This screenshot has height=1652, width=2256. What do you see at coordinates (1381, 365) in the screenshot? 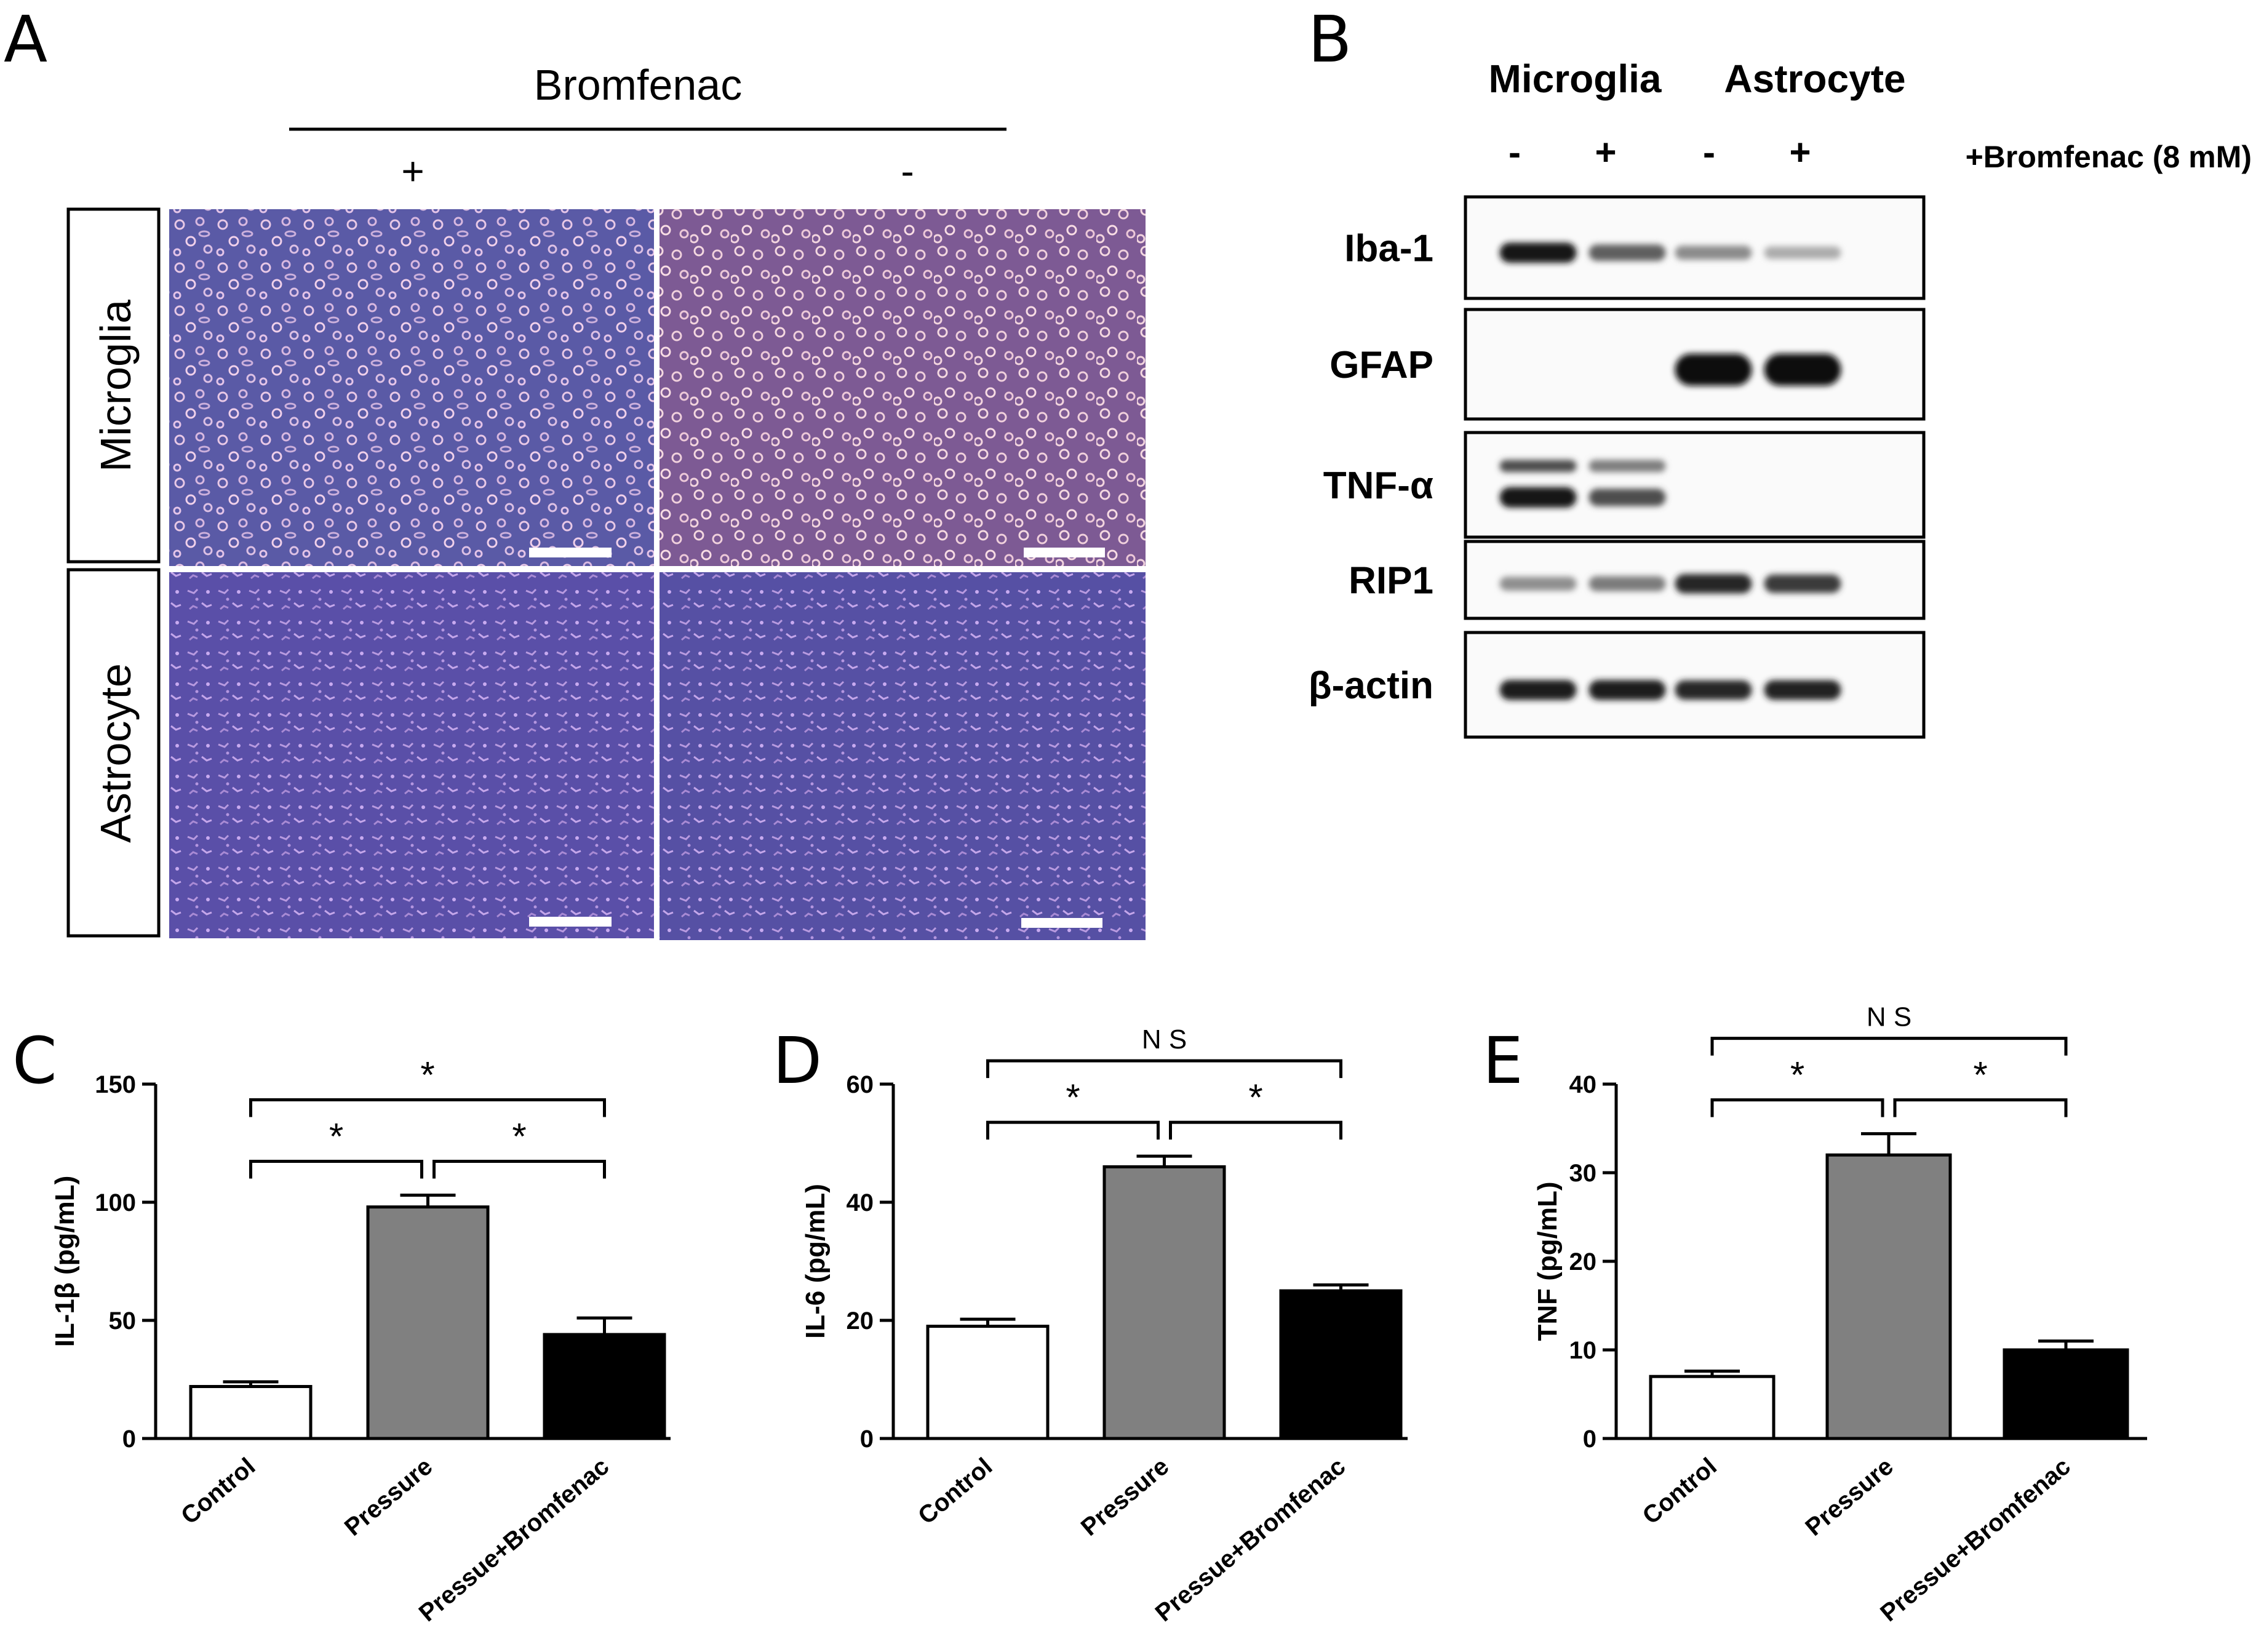
I see `blot-label: GFAP` at bounding box center [1381, 365].